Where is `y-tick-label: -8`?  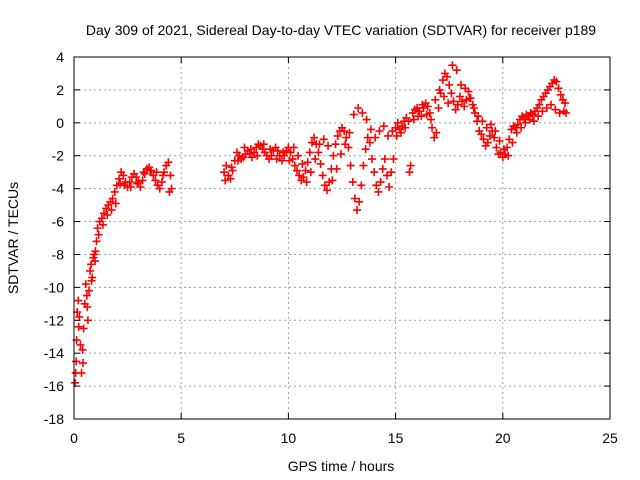
y-tick-label: -8 is located at coordinates (58, 254).